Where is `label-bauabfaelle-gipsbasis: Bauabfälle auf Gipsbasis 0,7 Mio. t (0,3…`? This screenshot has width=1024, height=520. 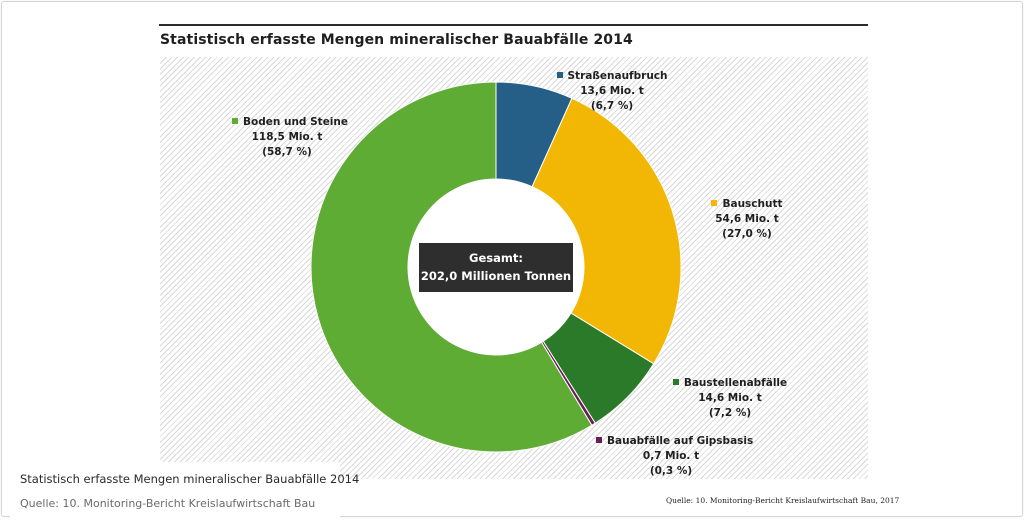 label-bauabfaelle-gipsbasis: Bauabfälle auf Gipsbasis 0,7 Mio. t (0,3… is located at coordinates (674, 456).